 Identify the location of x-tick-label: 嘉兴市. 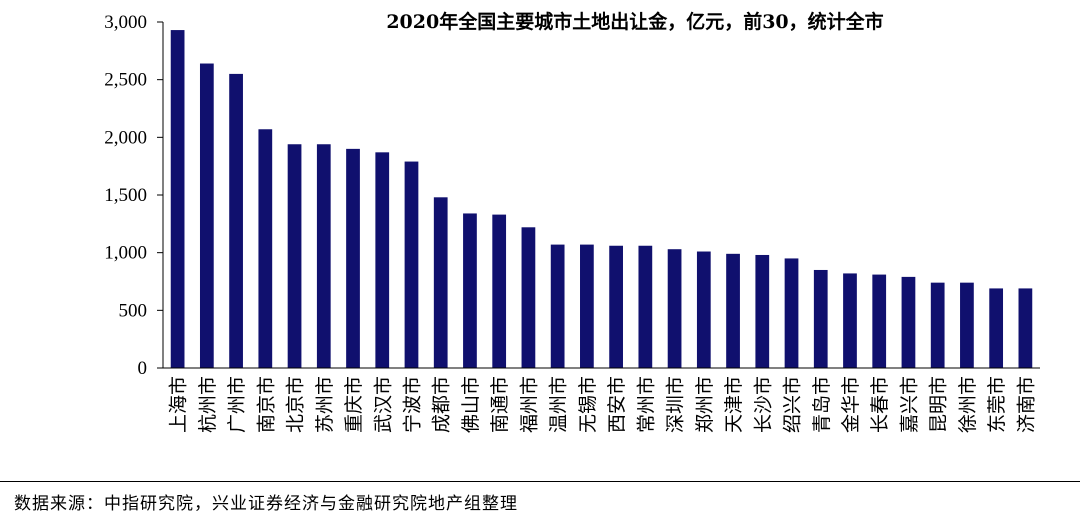
(909, 404).